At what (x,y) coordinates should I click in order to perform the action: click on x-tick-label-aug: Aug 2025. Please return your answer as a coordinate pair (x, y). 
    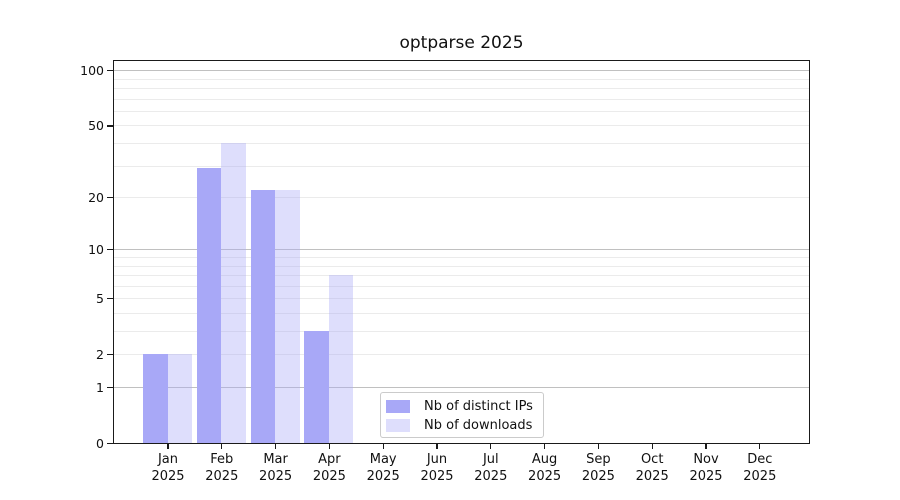
    Looking at the image, I should click on (545, 468).